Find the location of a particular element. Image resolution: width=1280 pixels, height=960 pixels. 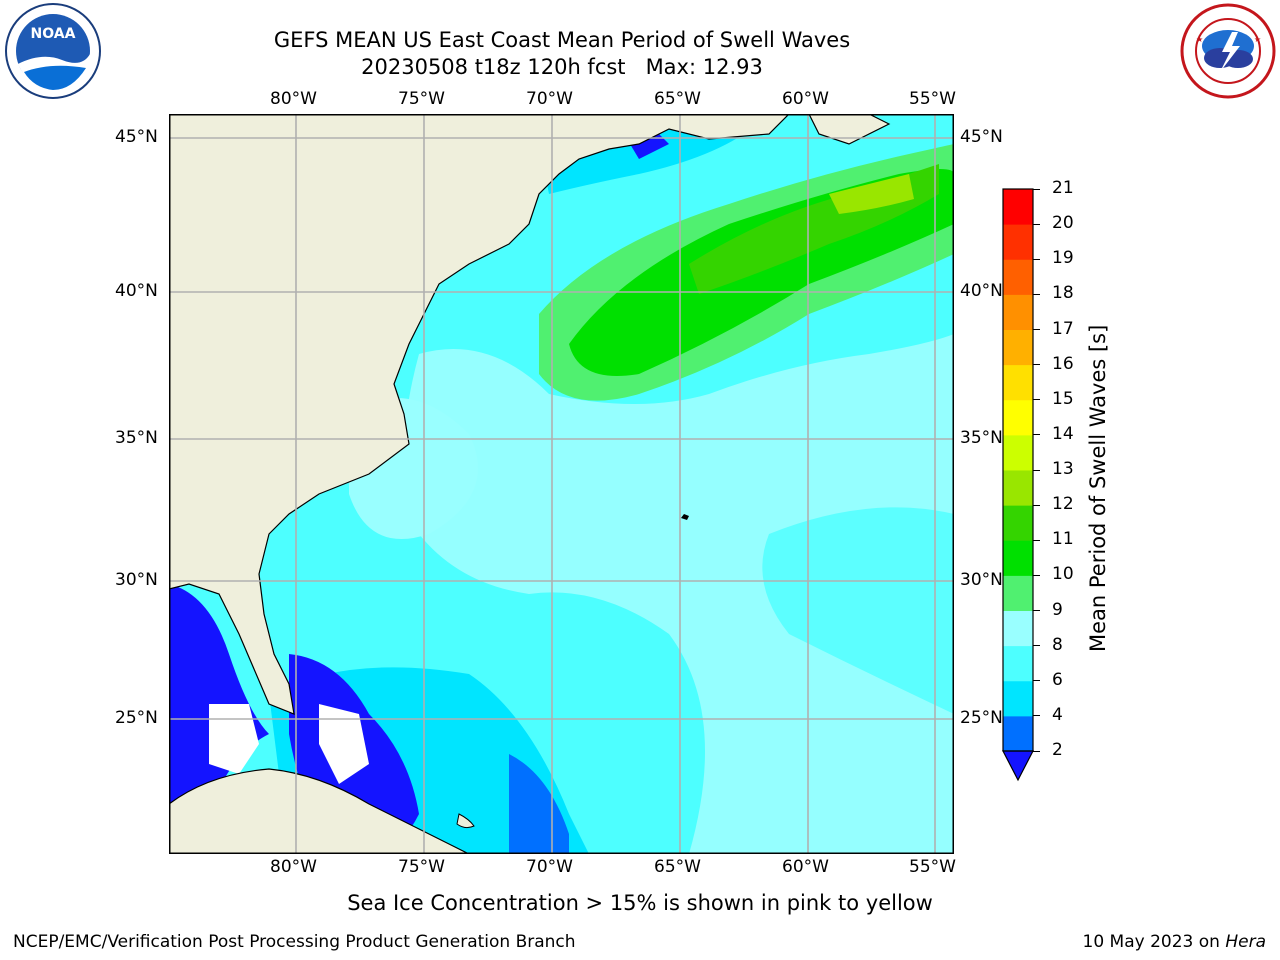

colorbar is located at coordinates (1018, 485).